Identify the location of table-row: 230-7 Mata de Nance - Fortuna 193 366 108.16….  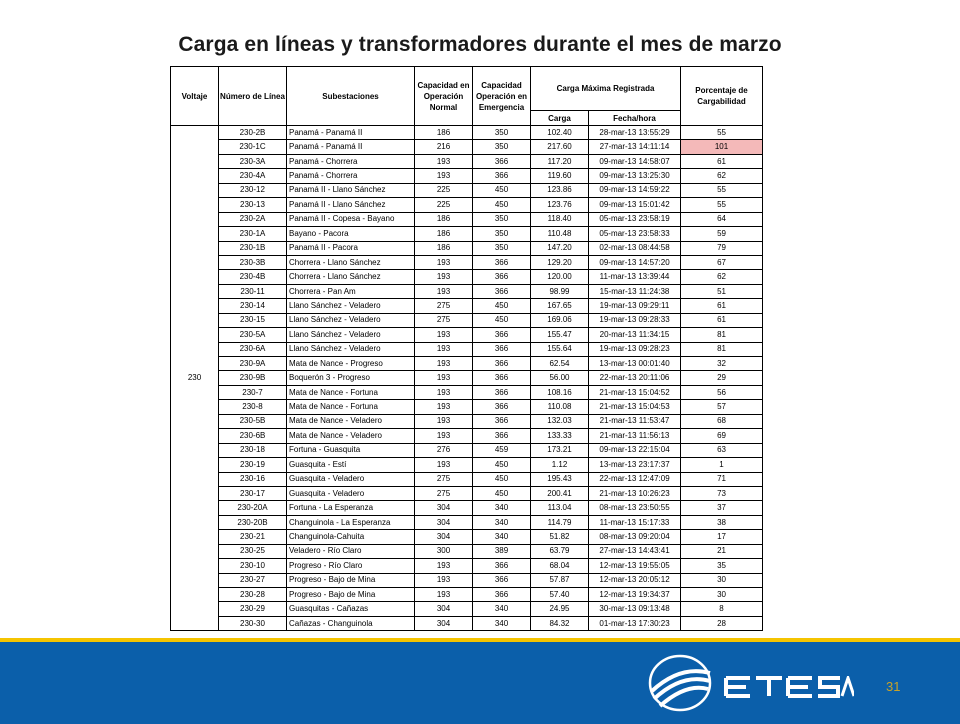
(467, 392).